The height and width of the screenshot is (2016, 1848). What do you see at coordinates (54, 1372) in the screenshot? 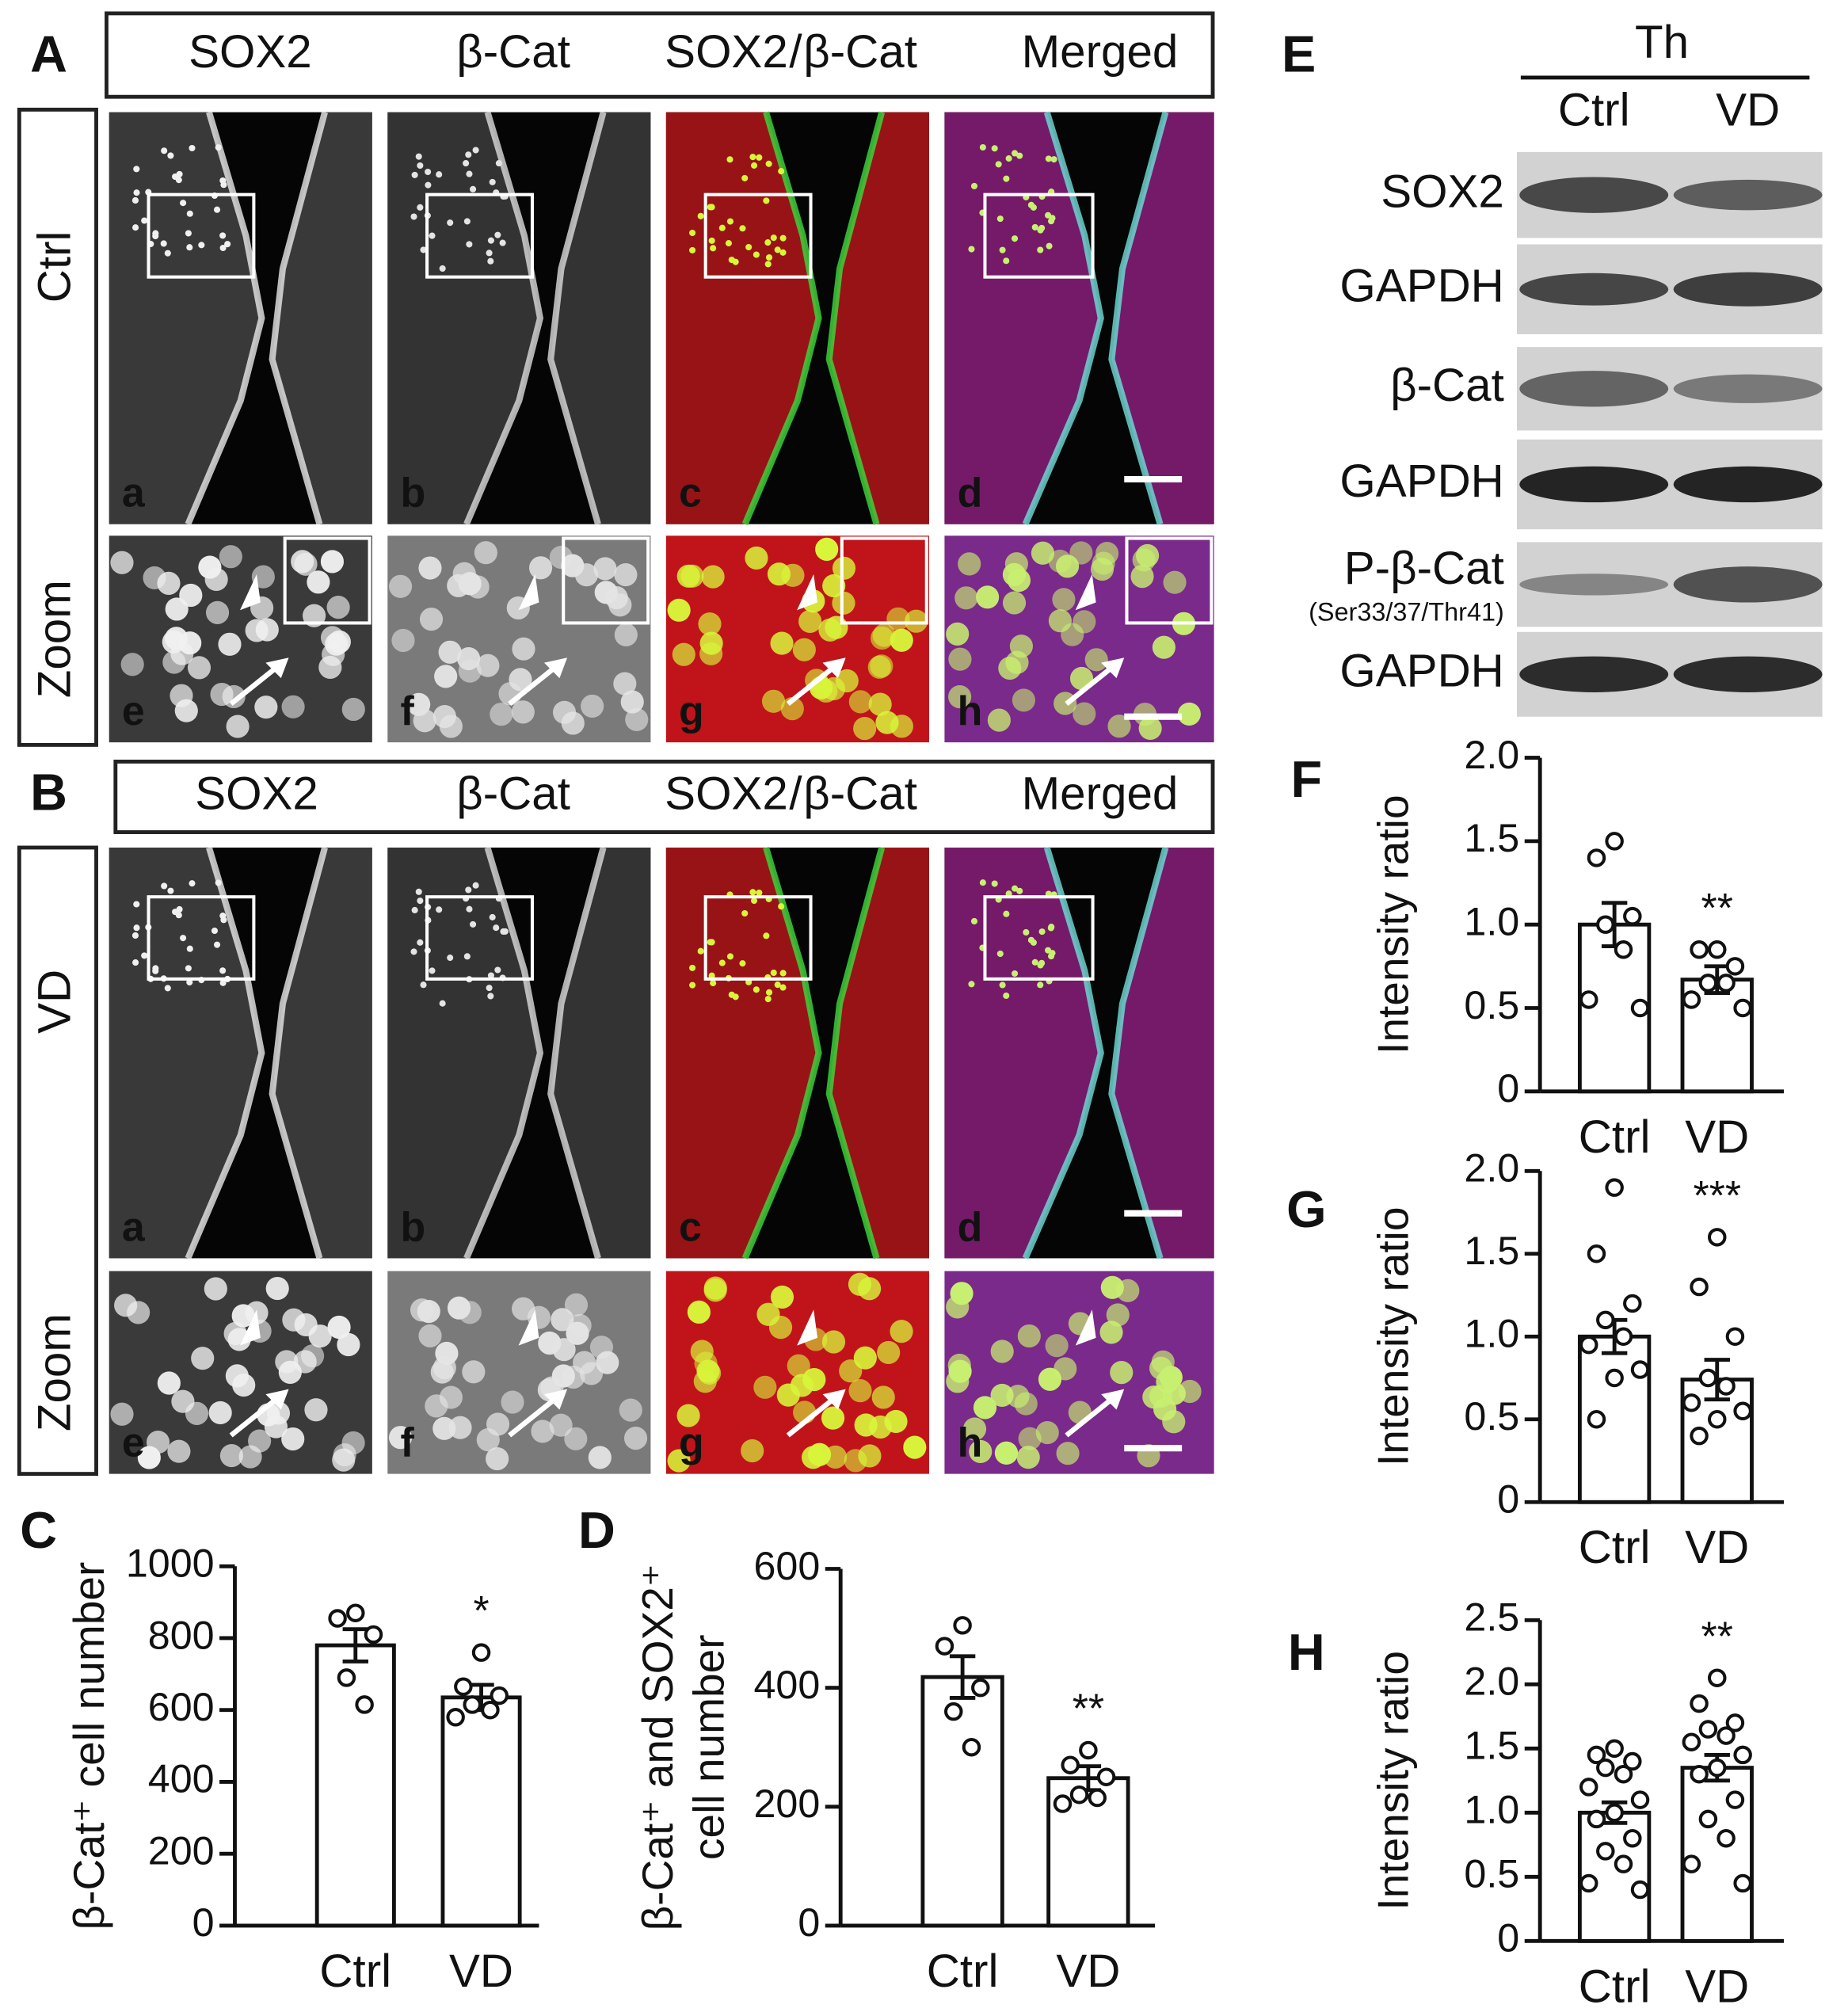
I see `row-label: Zoom` at bounding box center [54, 1372].